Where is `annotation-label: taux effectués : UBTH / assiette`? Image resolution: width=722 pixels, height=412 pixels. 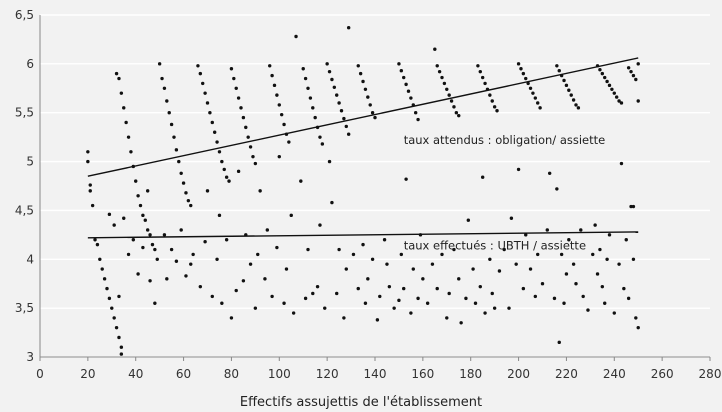
annotation-label: taux effectués : UBTH / assiette is located at coordinates (495, 246).